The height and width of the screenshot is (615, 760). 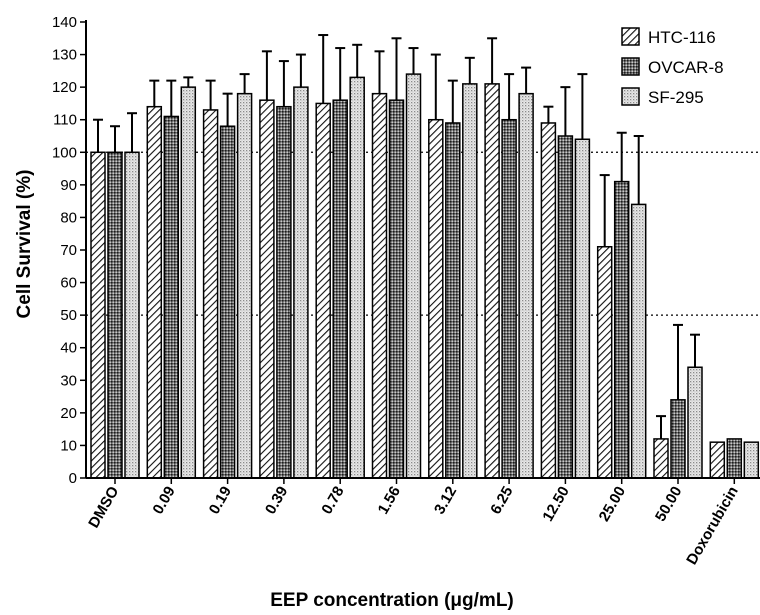 I want to click on y-tick-label: 20, so click(x=68, y=413).